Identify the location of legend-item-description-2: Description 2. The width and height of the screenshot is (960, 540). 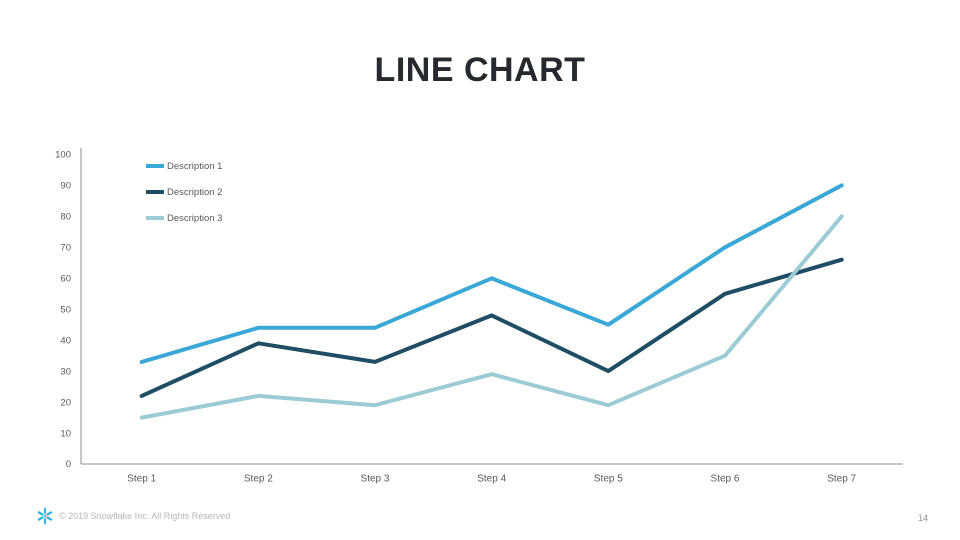
(184, 192).